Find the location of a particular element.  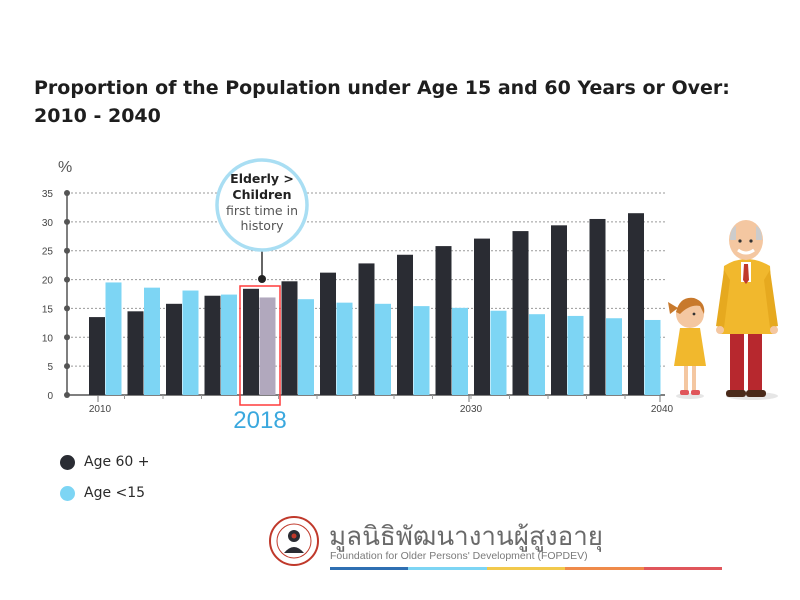

x-tick-label: 2040 is located at coordinates (662, 409).